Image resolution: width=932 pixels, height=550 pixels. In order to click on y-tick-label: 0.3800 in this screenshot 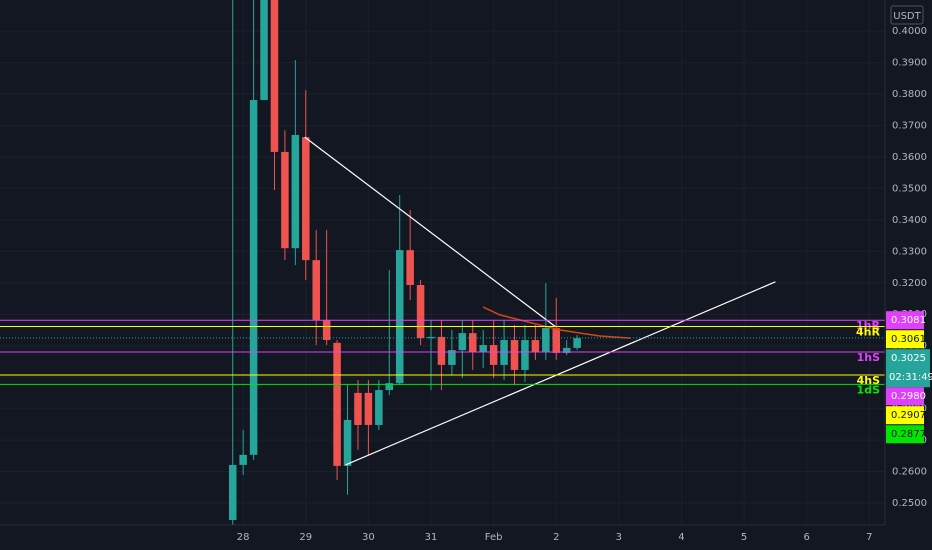, I will do `click(909, 94)`.